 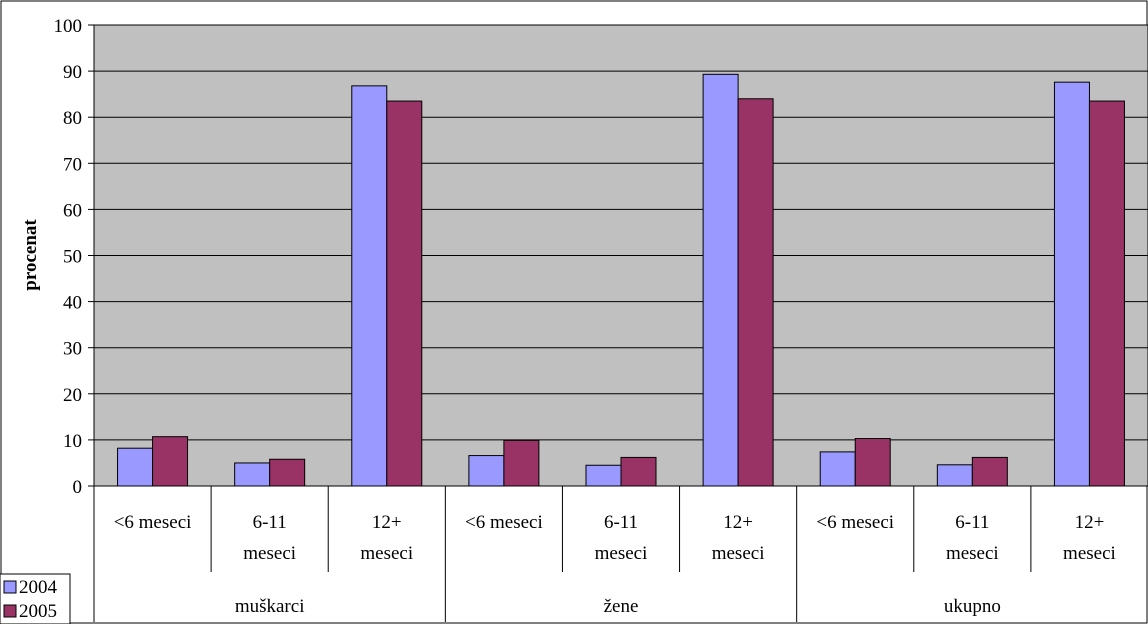 What do you see at coordinates (72, 164) in the screenshot?
I see `y-tick-label: 70` at bounding box center [72, 164].